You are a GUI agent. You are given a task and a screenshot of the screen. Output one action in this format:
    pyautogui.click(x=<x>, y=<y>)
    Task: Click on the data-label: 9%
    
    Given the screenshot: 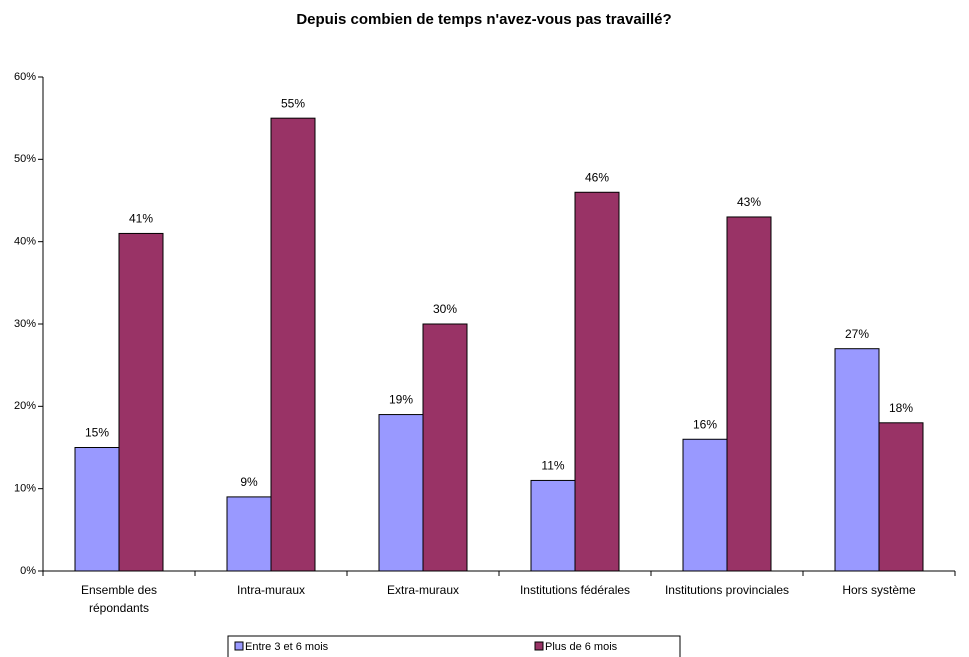 What is the action you would take?
    pyautogui.click(x=249, y=482)
    